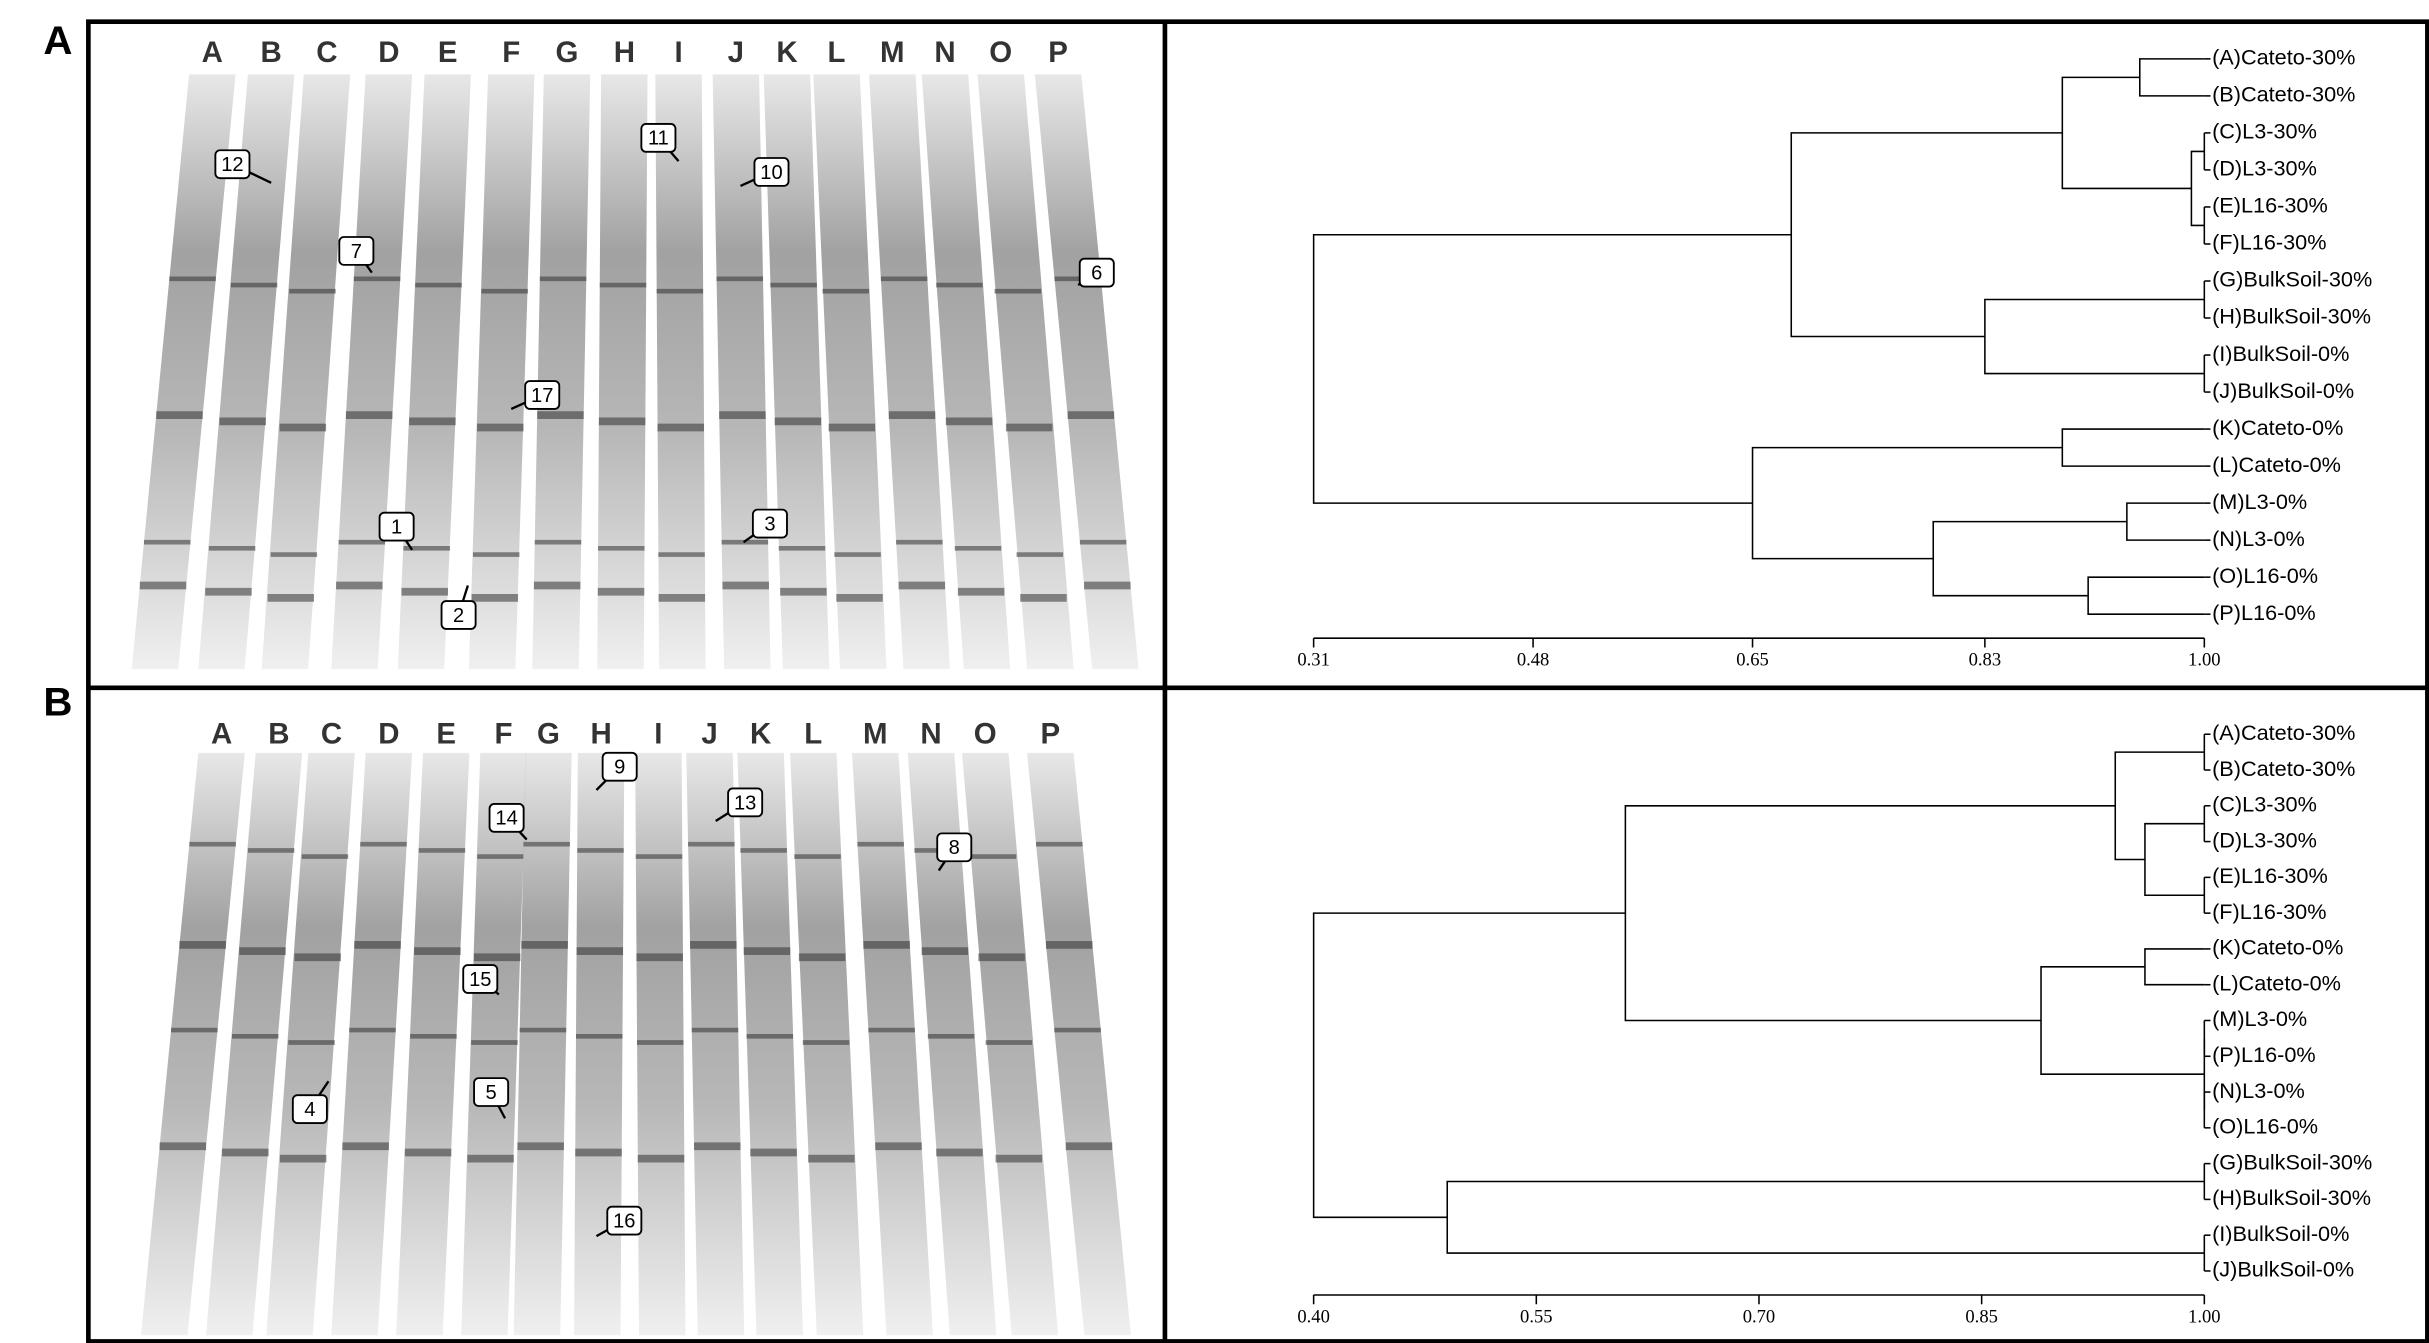 This screenshot has height=1343, width=2429. What do you see at coordinates (954, 848) in the screenshot?
I see `band-label: 8` at bounding box center [954, 848].